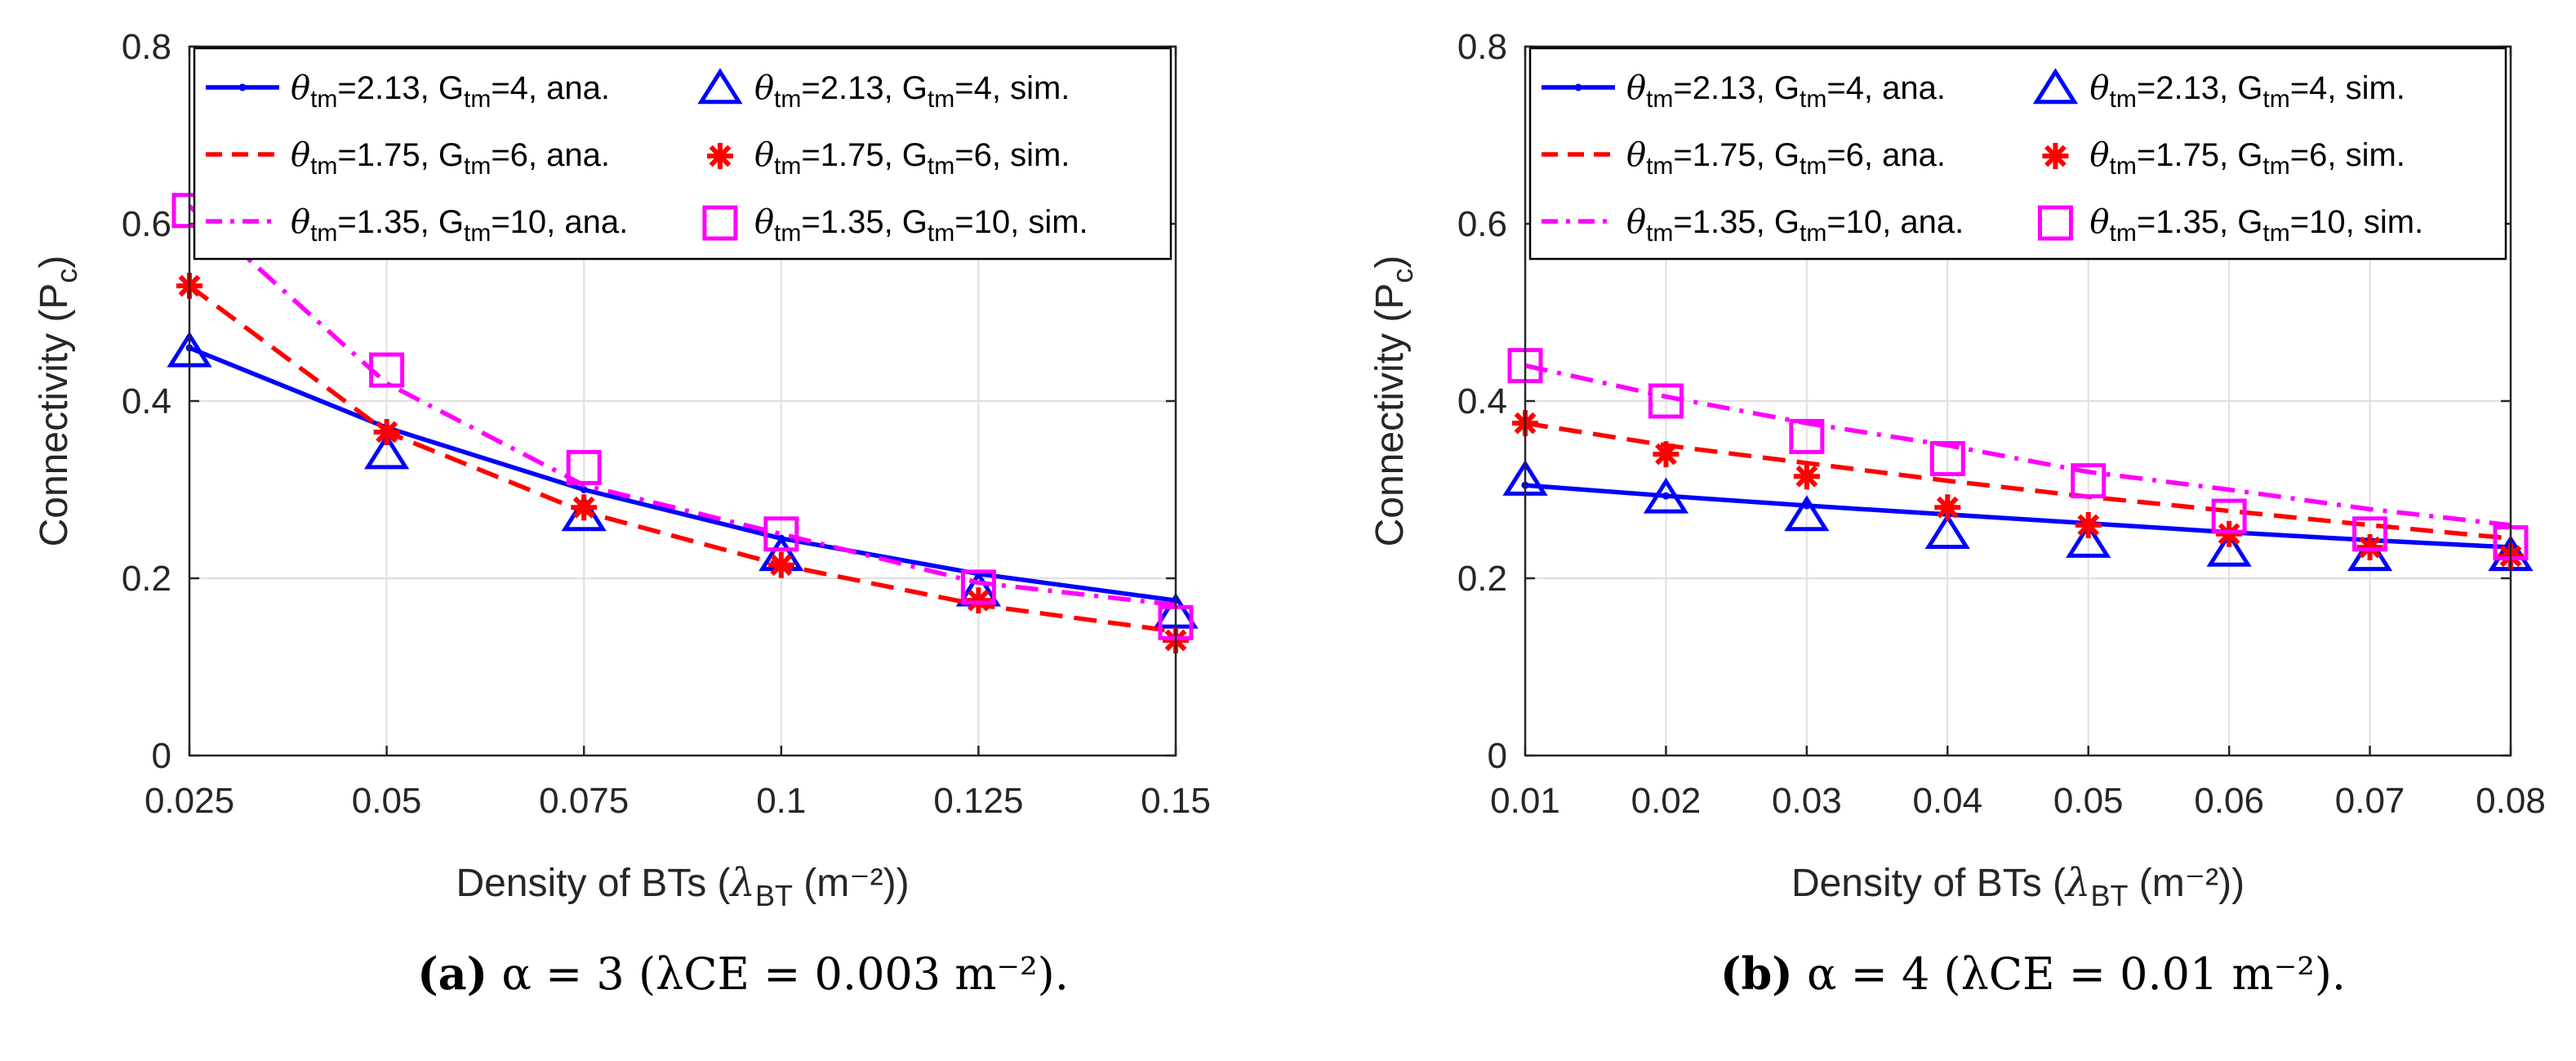 The height and width of the screenshot is (1061, 2576). Describe the element at coordinates (161, 756) in the screenshot. I see `chart-a-ytick-label: 0` at that location.